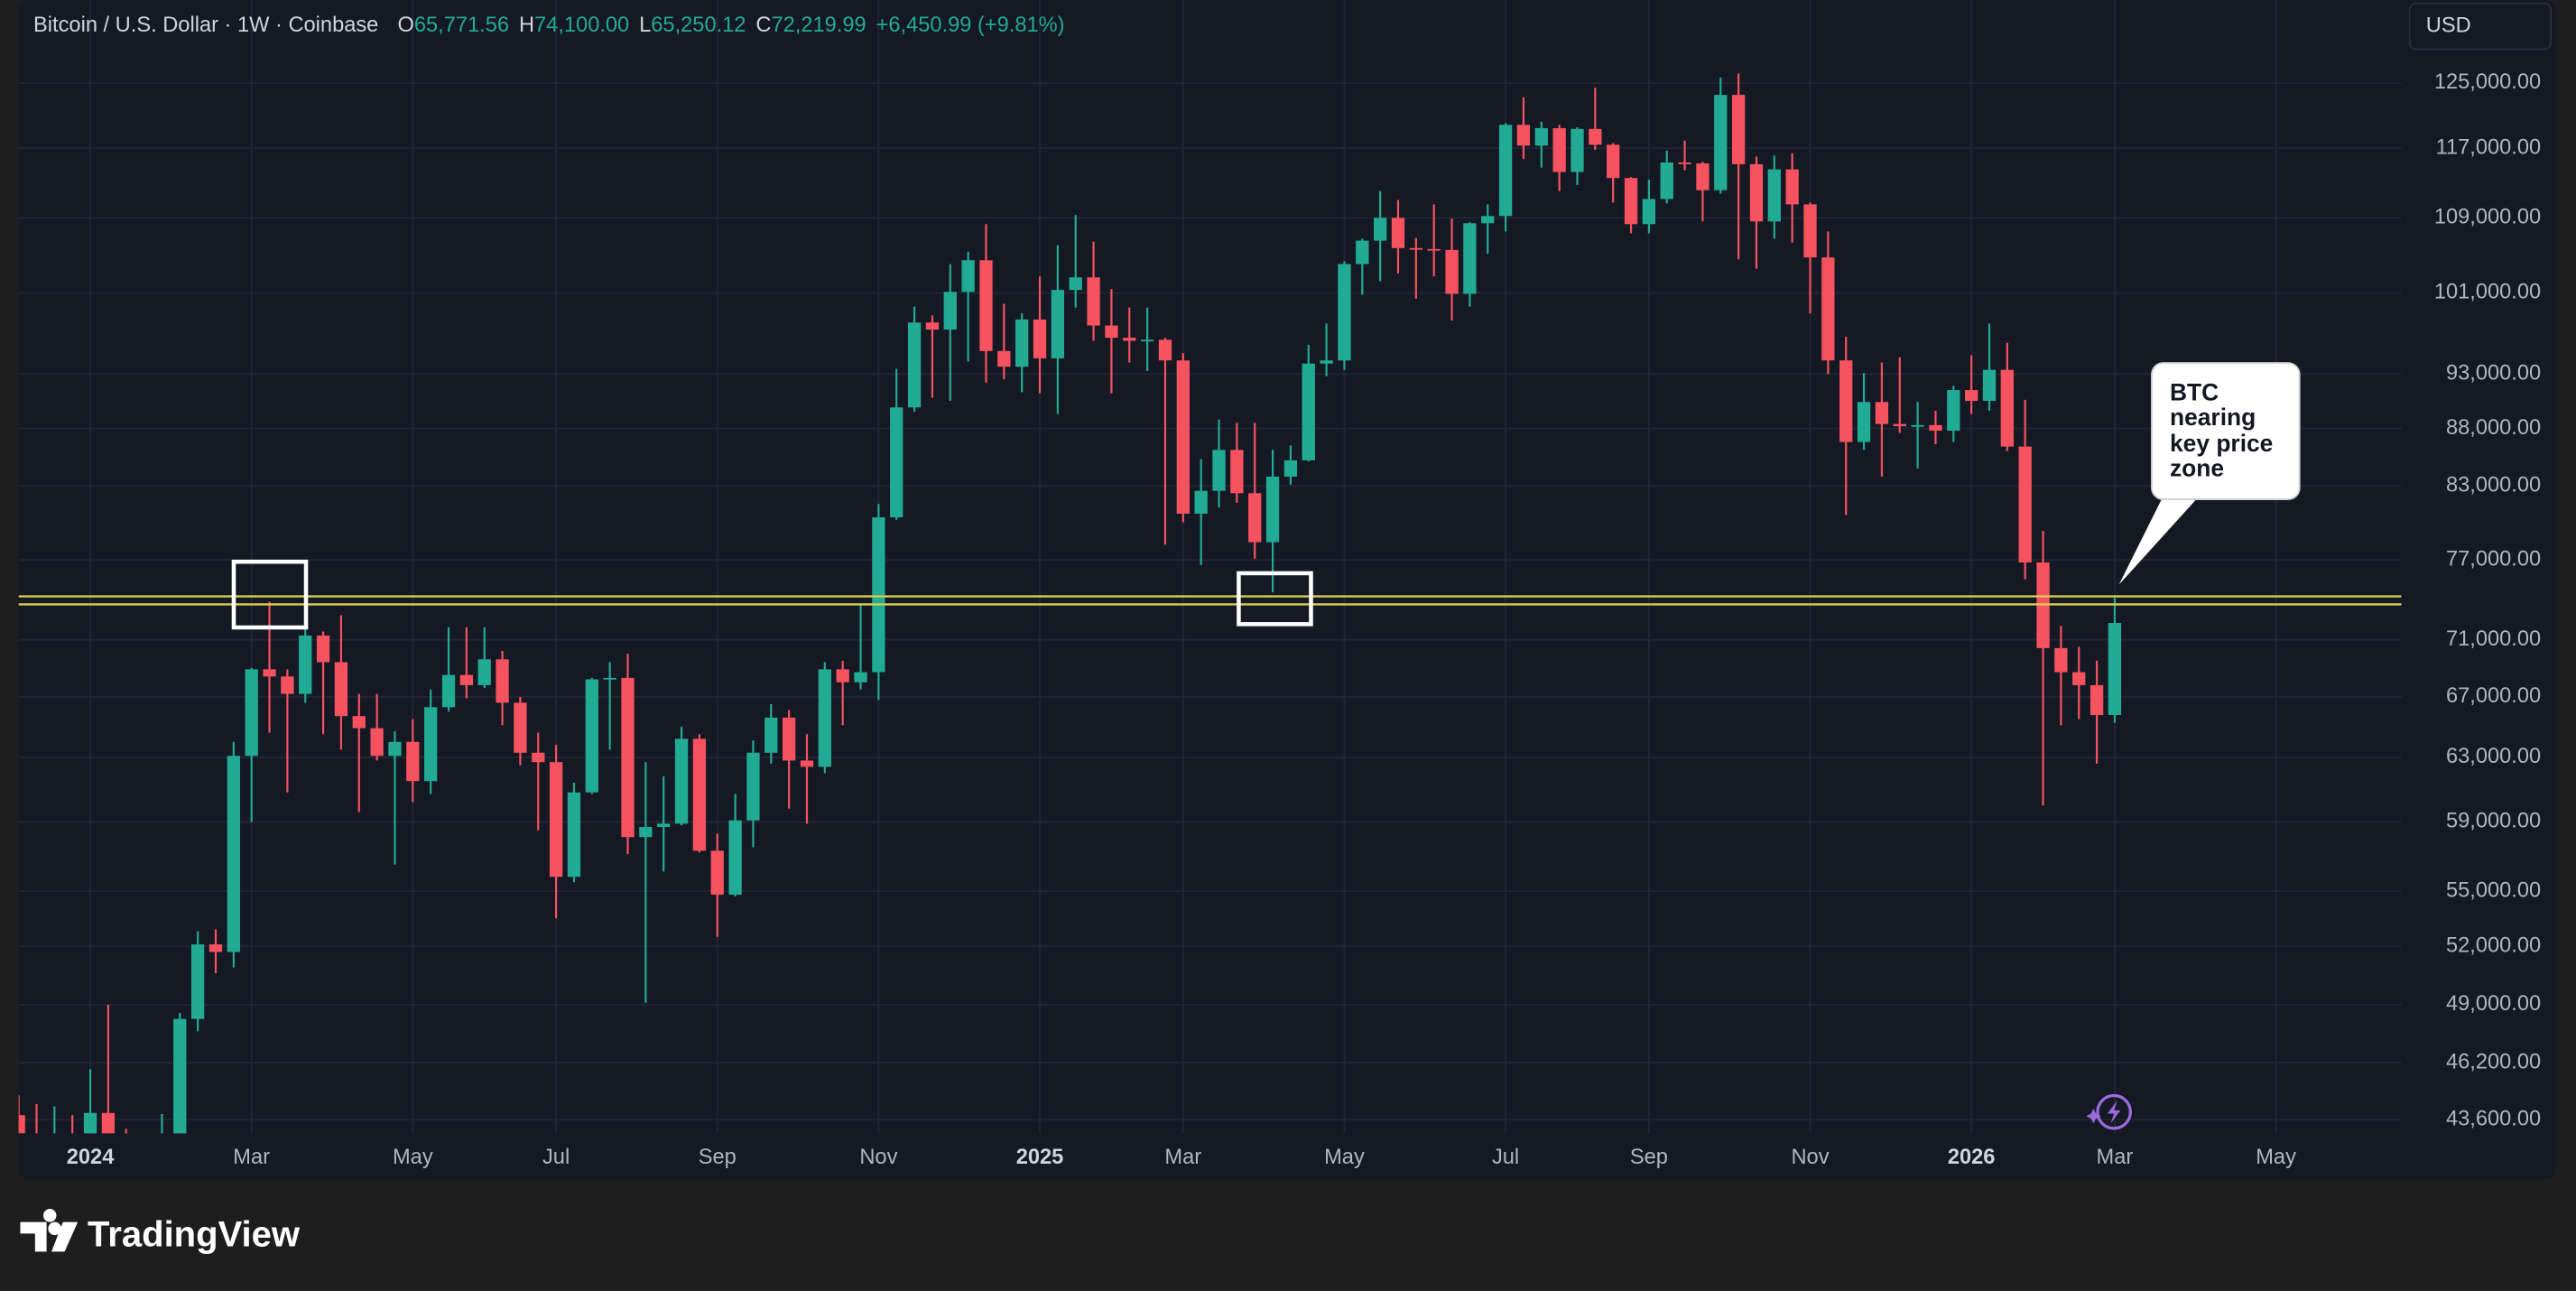 This screenshot has width=2576, height=1291. Describe the element at coordinates (2493, 373) in the screenshot. I see `y-tick-label: 93,000.00` at that location.